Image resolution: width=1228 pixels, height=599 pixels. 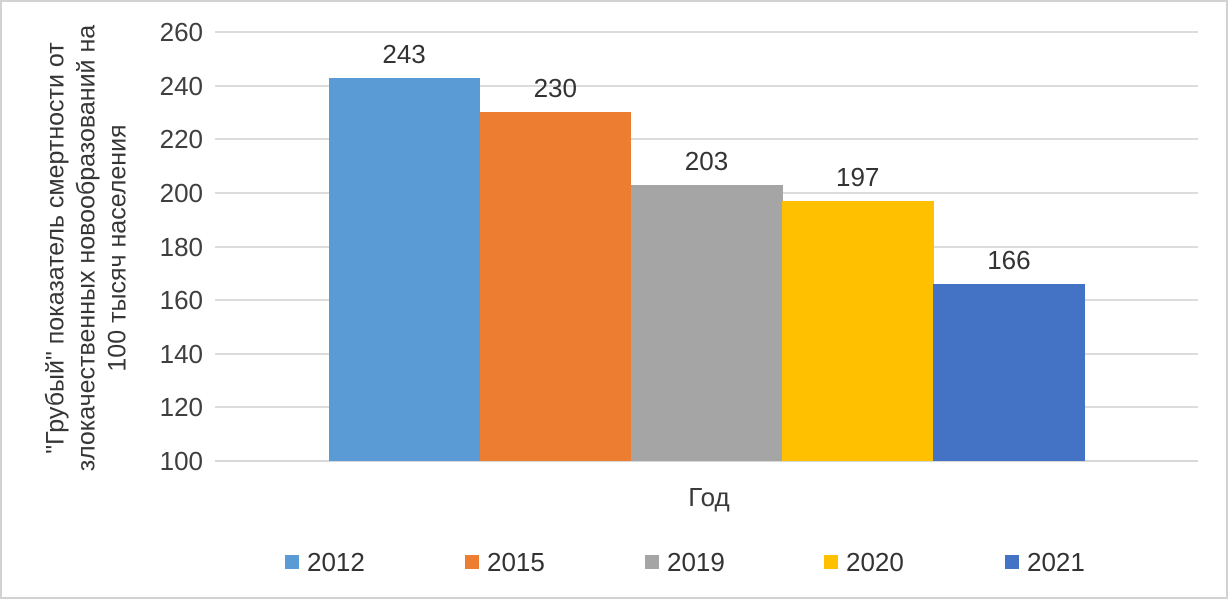 What do you see at coordinates (181, 461) in the screenshot?
I see `y-tick-label-100: 100` at bounding box center [181, 461].